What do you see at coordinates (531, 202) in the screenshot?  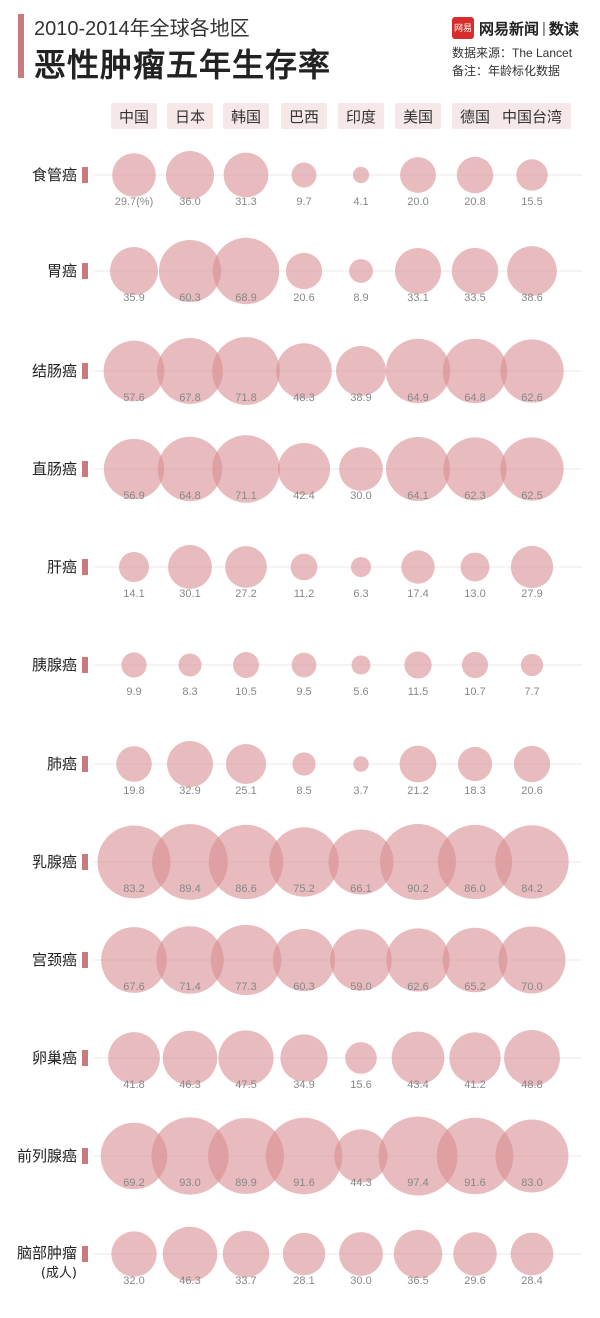 I see `value-label: 15.5` at bounding box center [531, 202].